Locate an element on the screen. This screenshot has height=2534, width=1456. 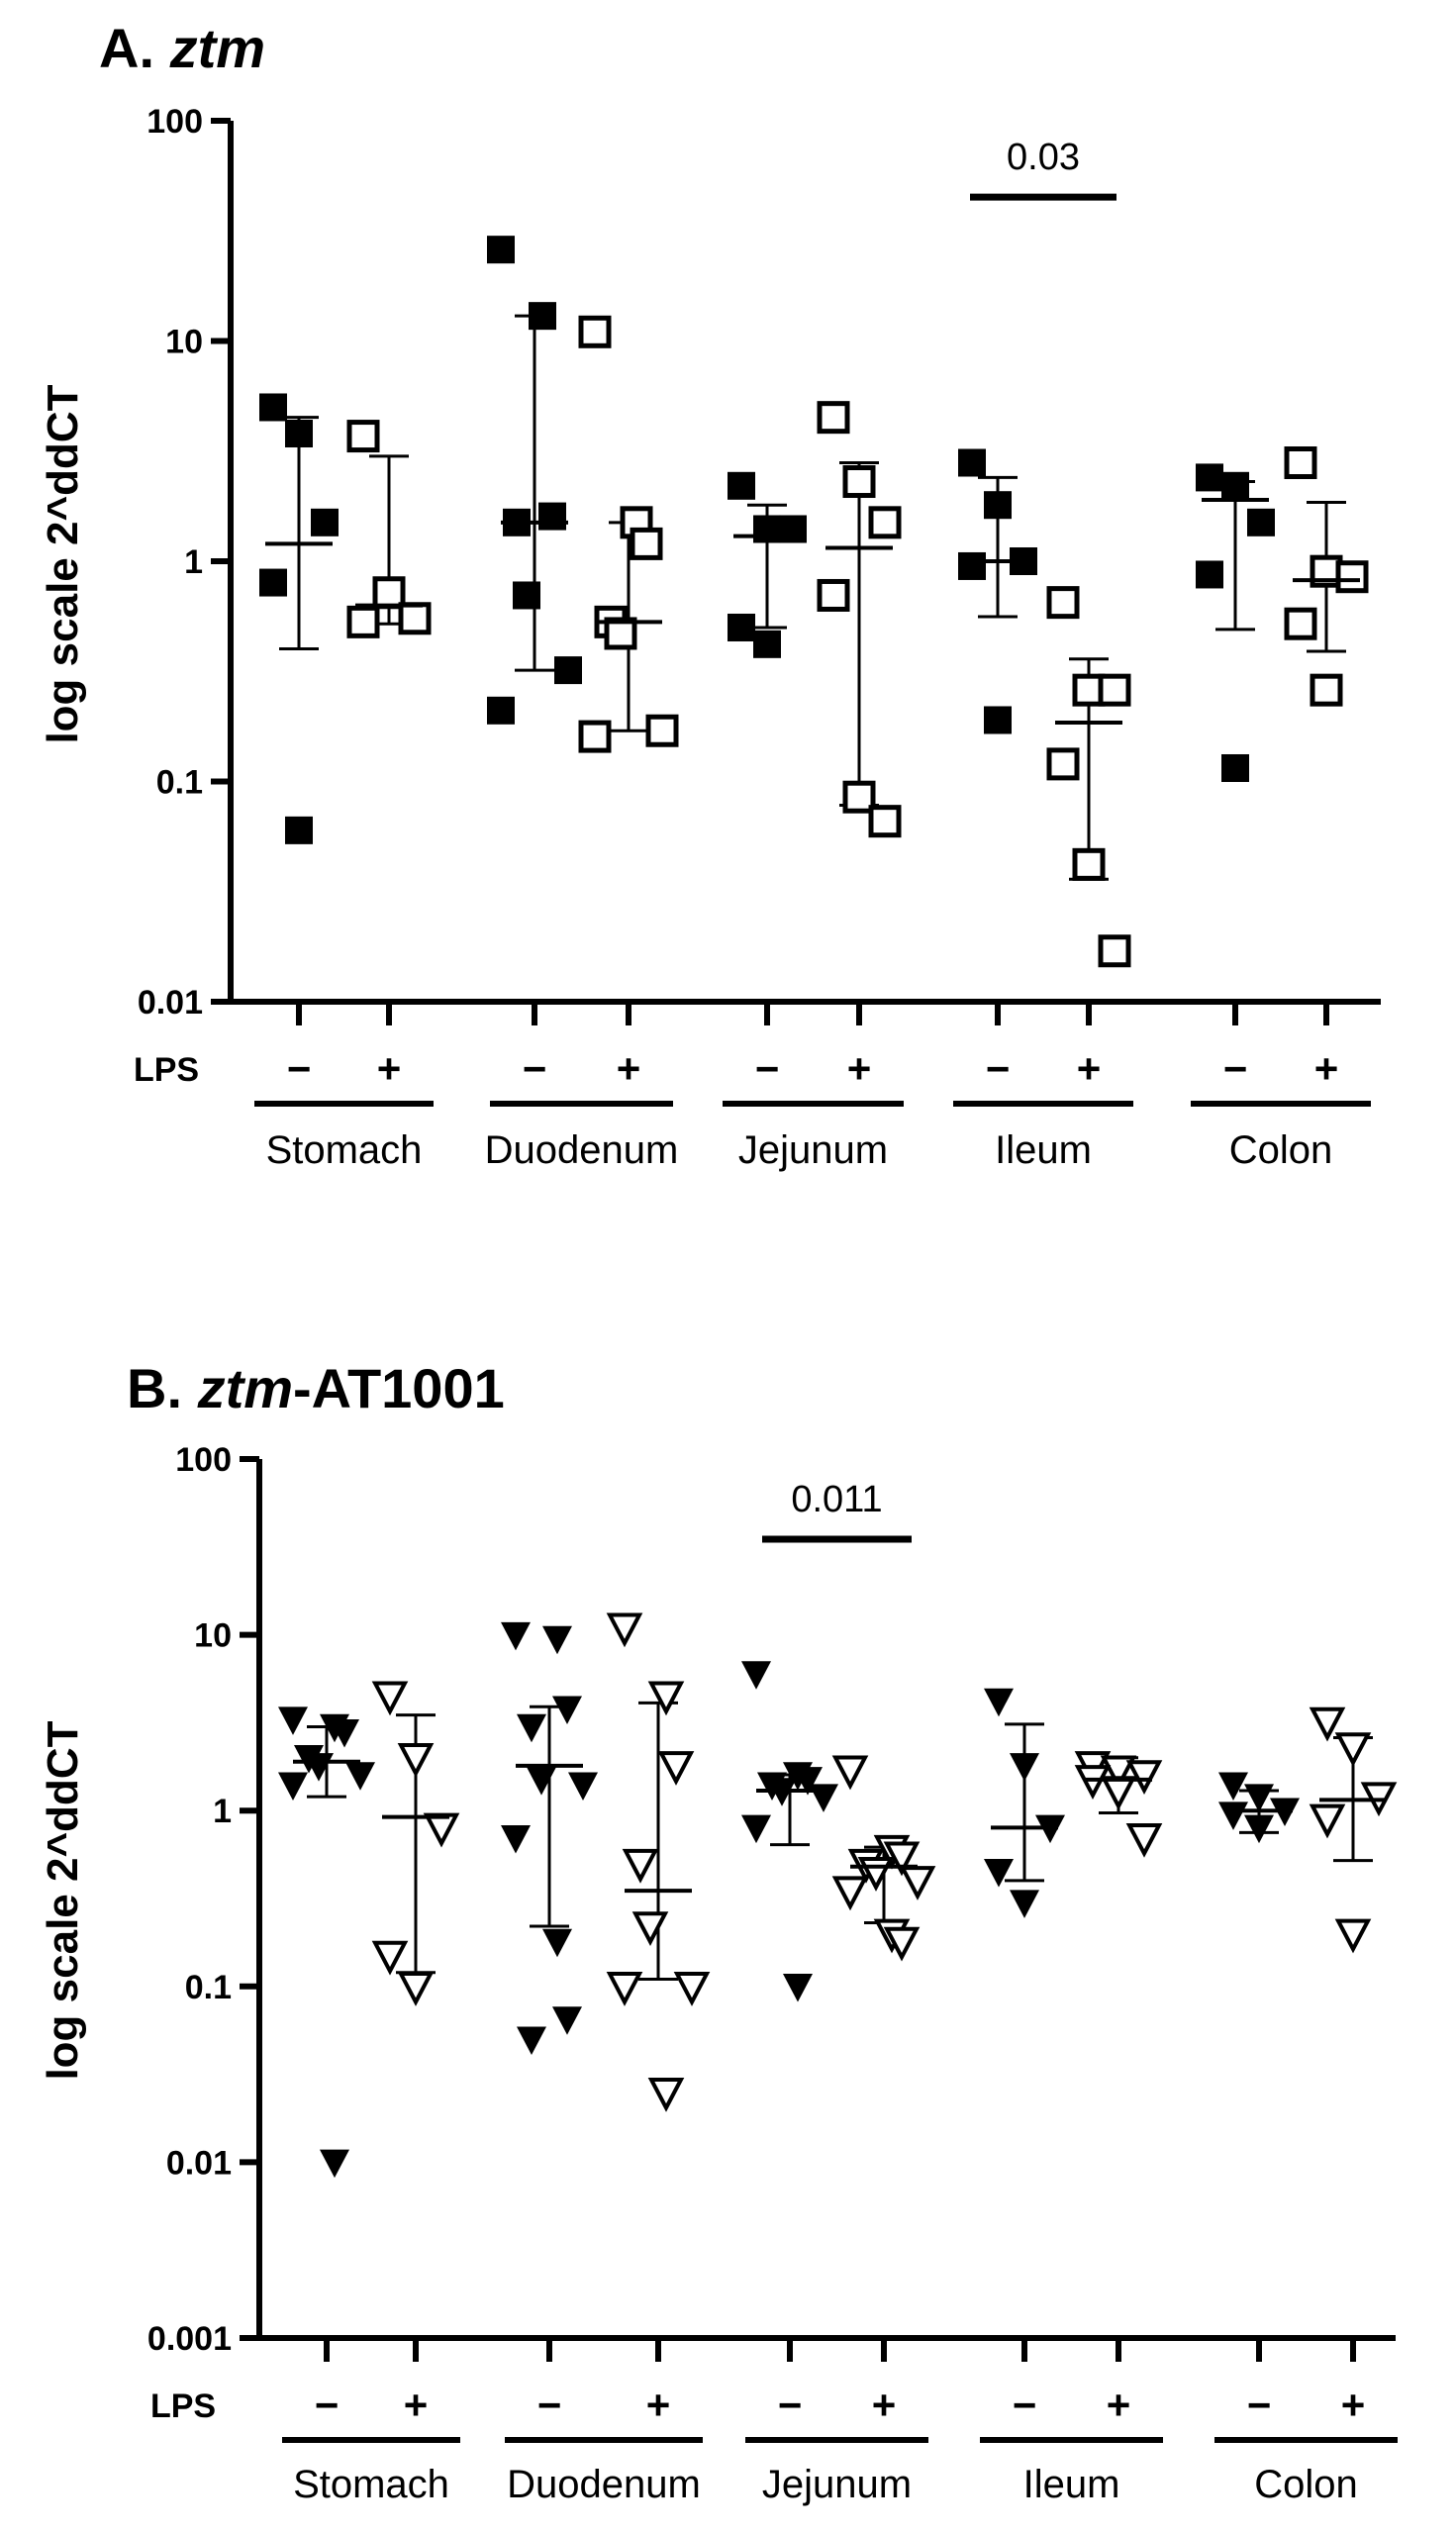
panel-a-category-label: Ileum is located at coordinates (1043, 1150).